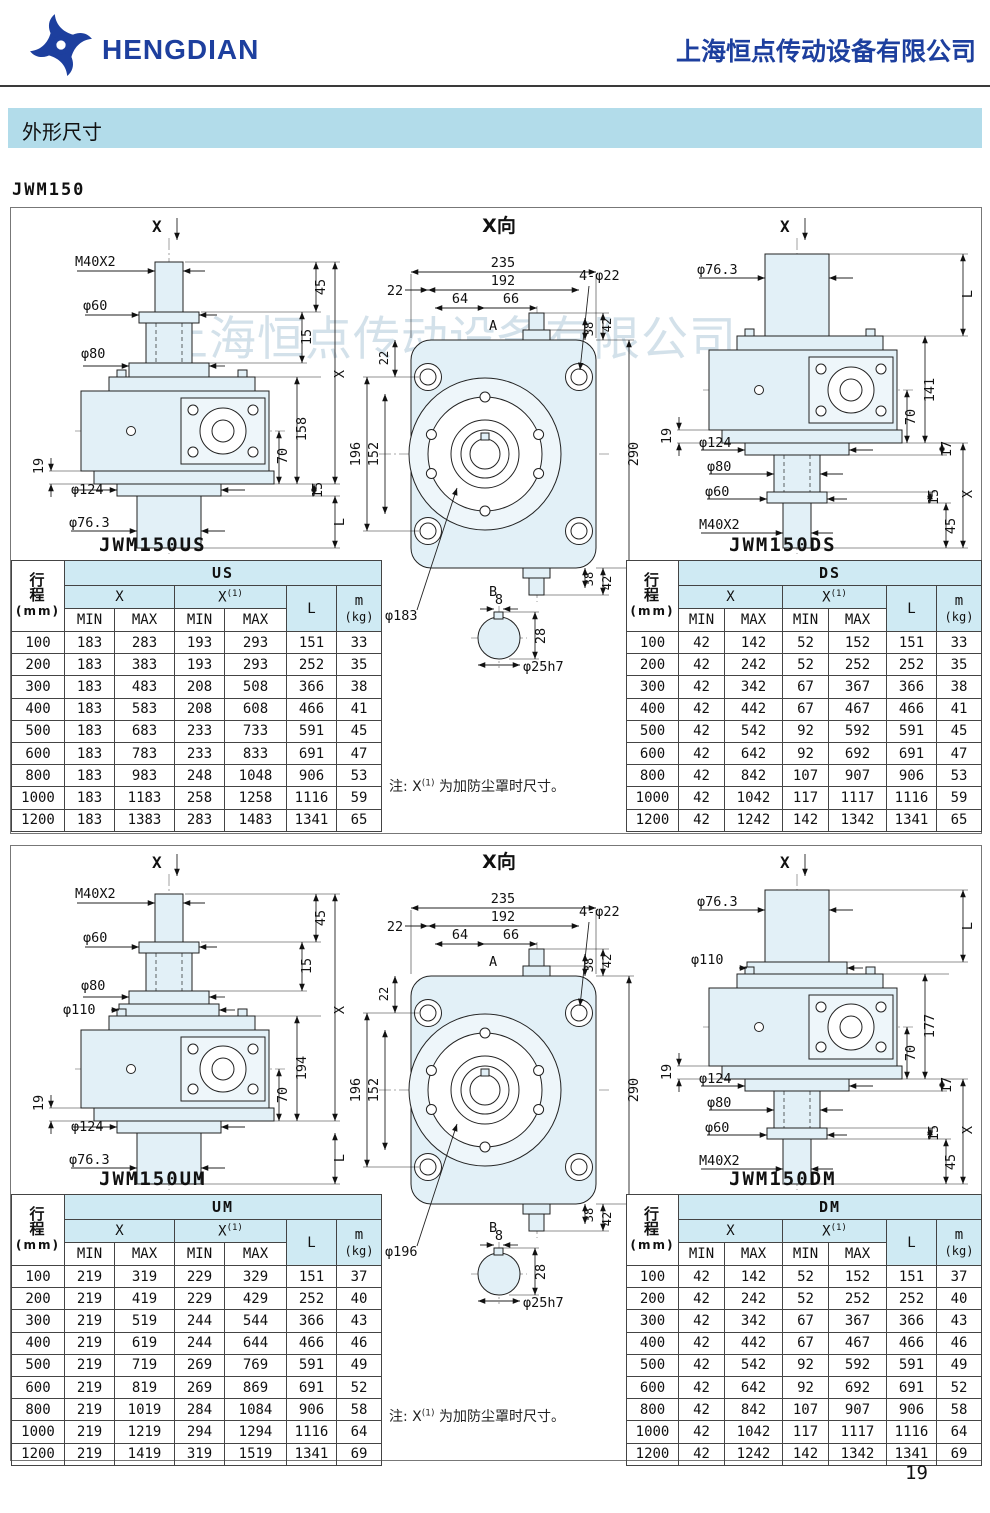 Image resolution: width=990 pixels, height=1513 pixels. I want to click on table-row: 200 42 242 52 252 252 35, so click(804, 665).